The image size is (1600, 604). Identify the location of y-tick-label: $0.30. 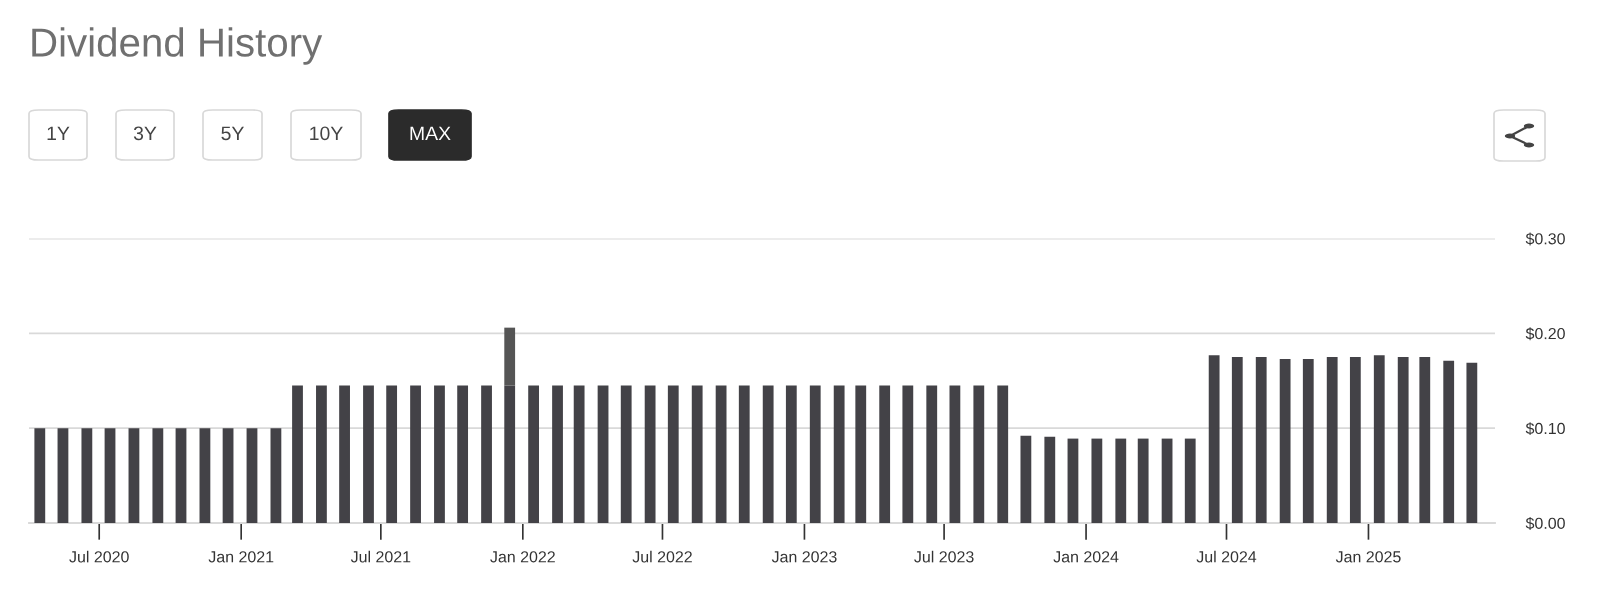
(1545, 239).